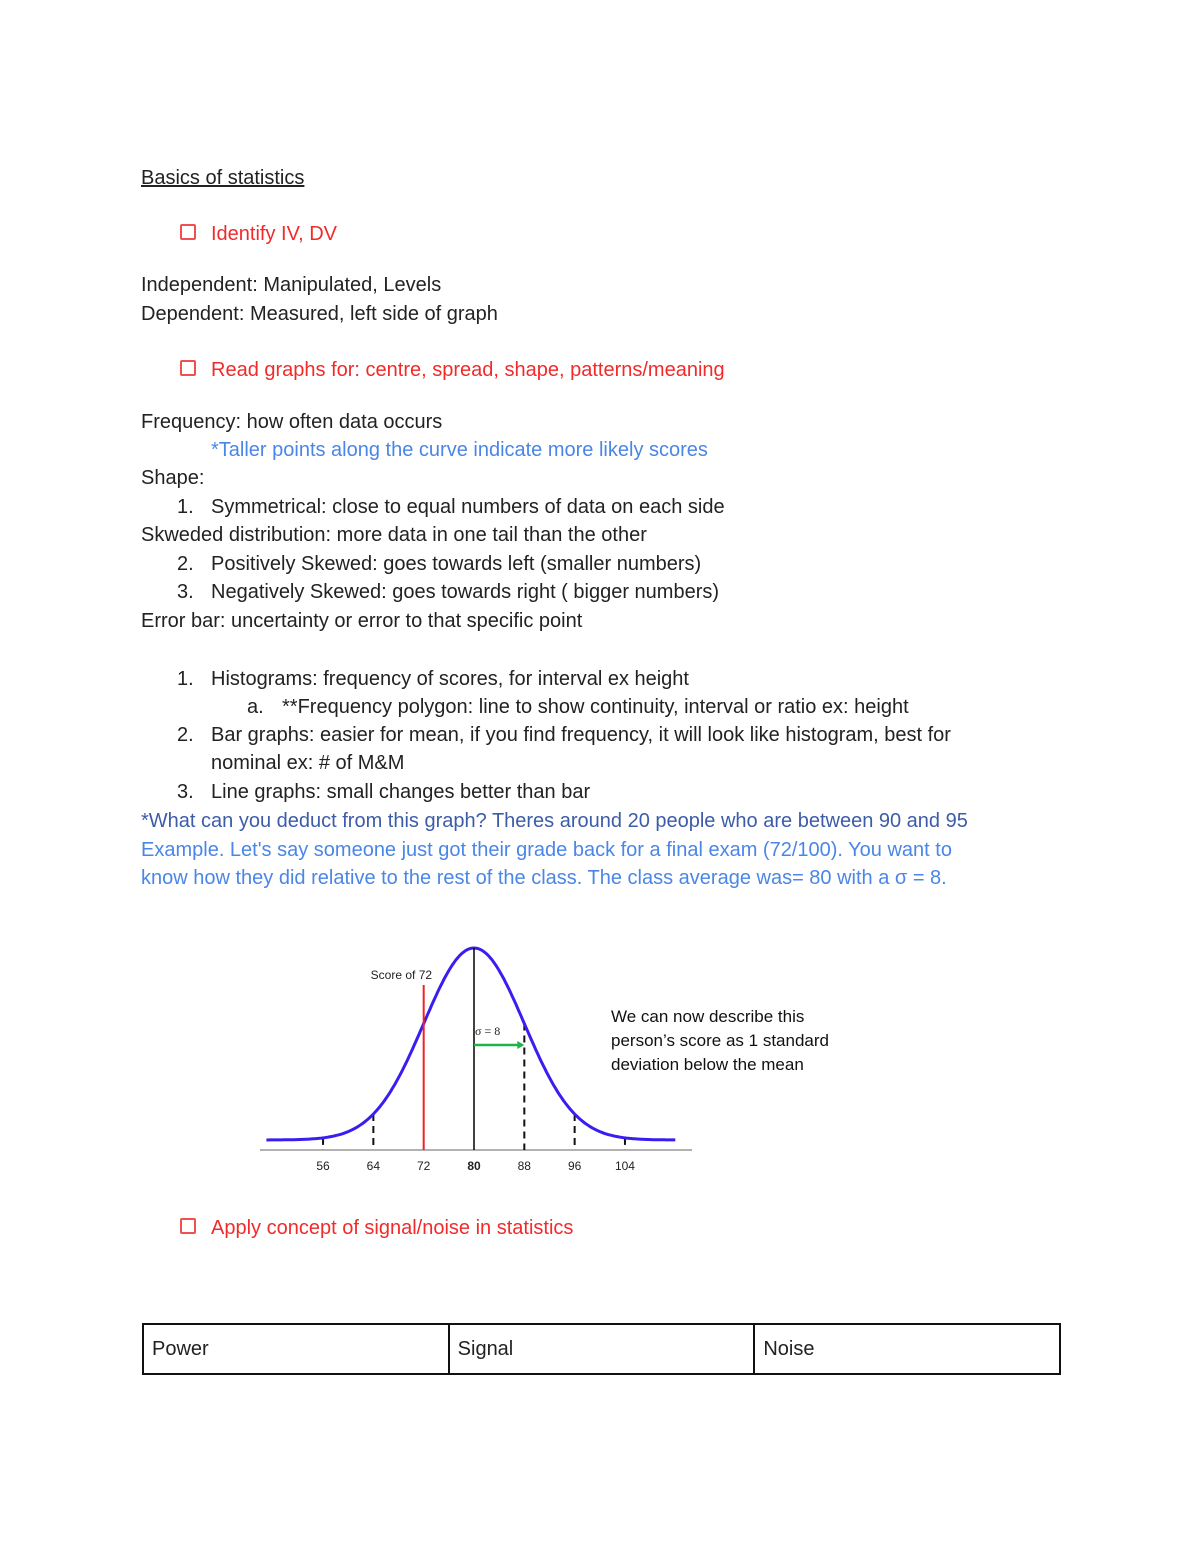 The height and width of the screenshot is (1553, 1200). What do you see at coordinates (274, 234) in the screenshot?
I see `checklist-item: Identify IV, DV` at bounding box center [274, 234].